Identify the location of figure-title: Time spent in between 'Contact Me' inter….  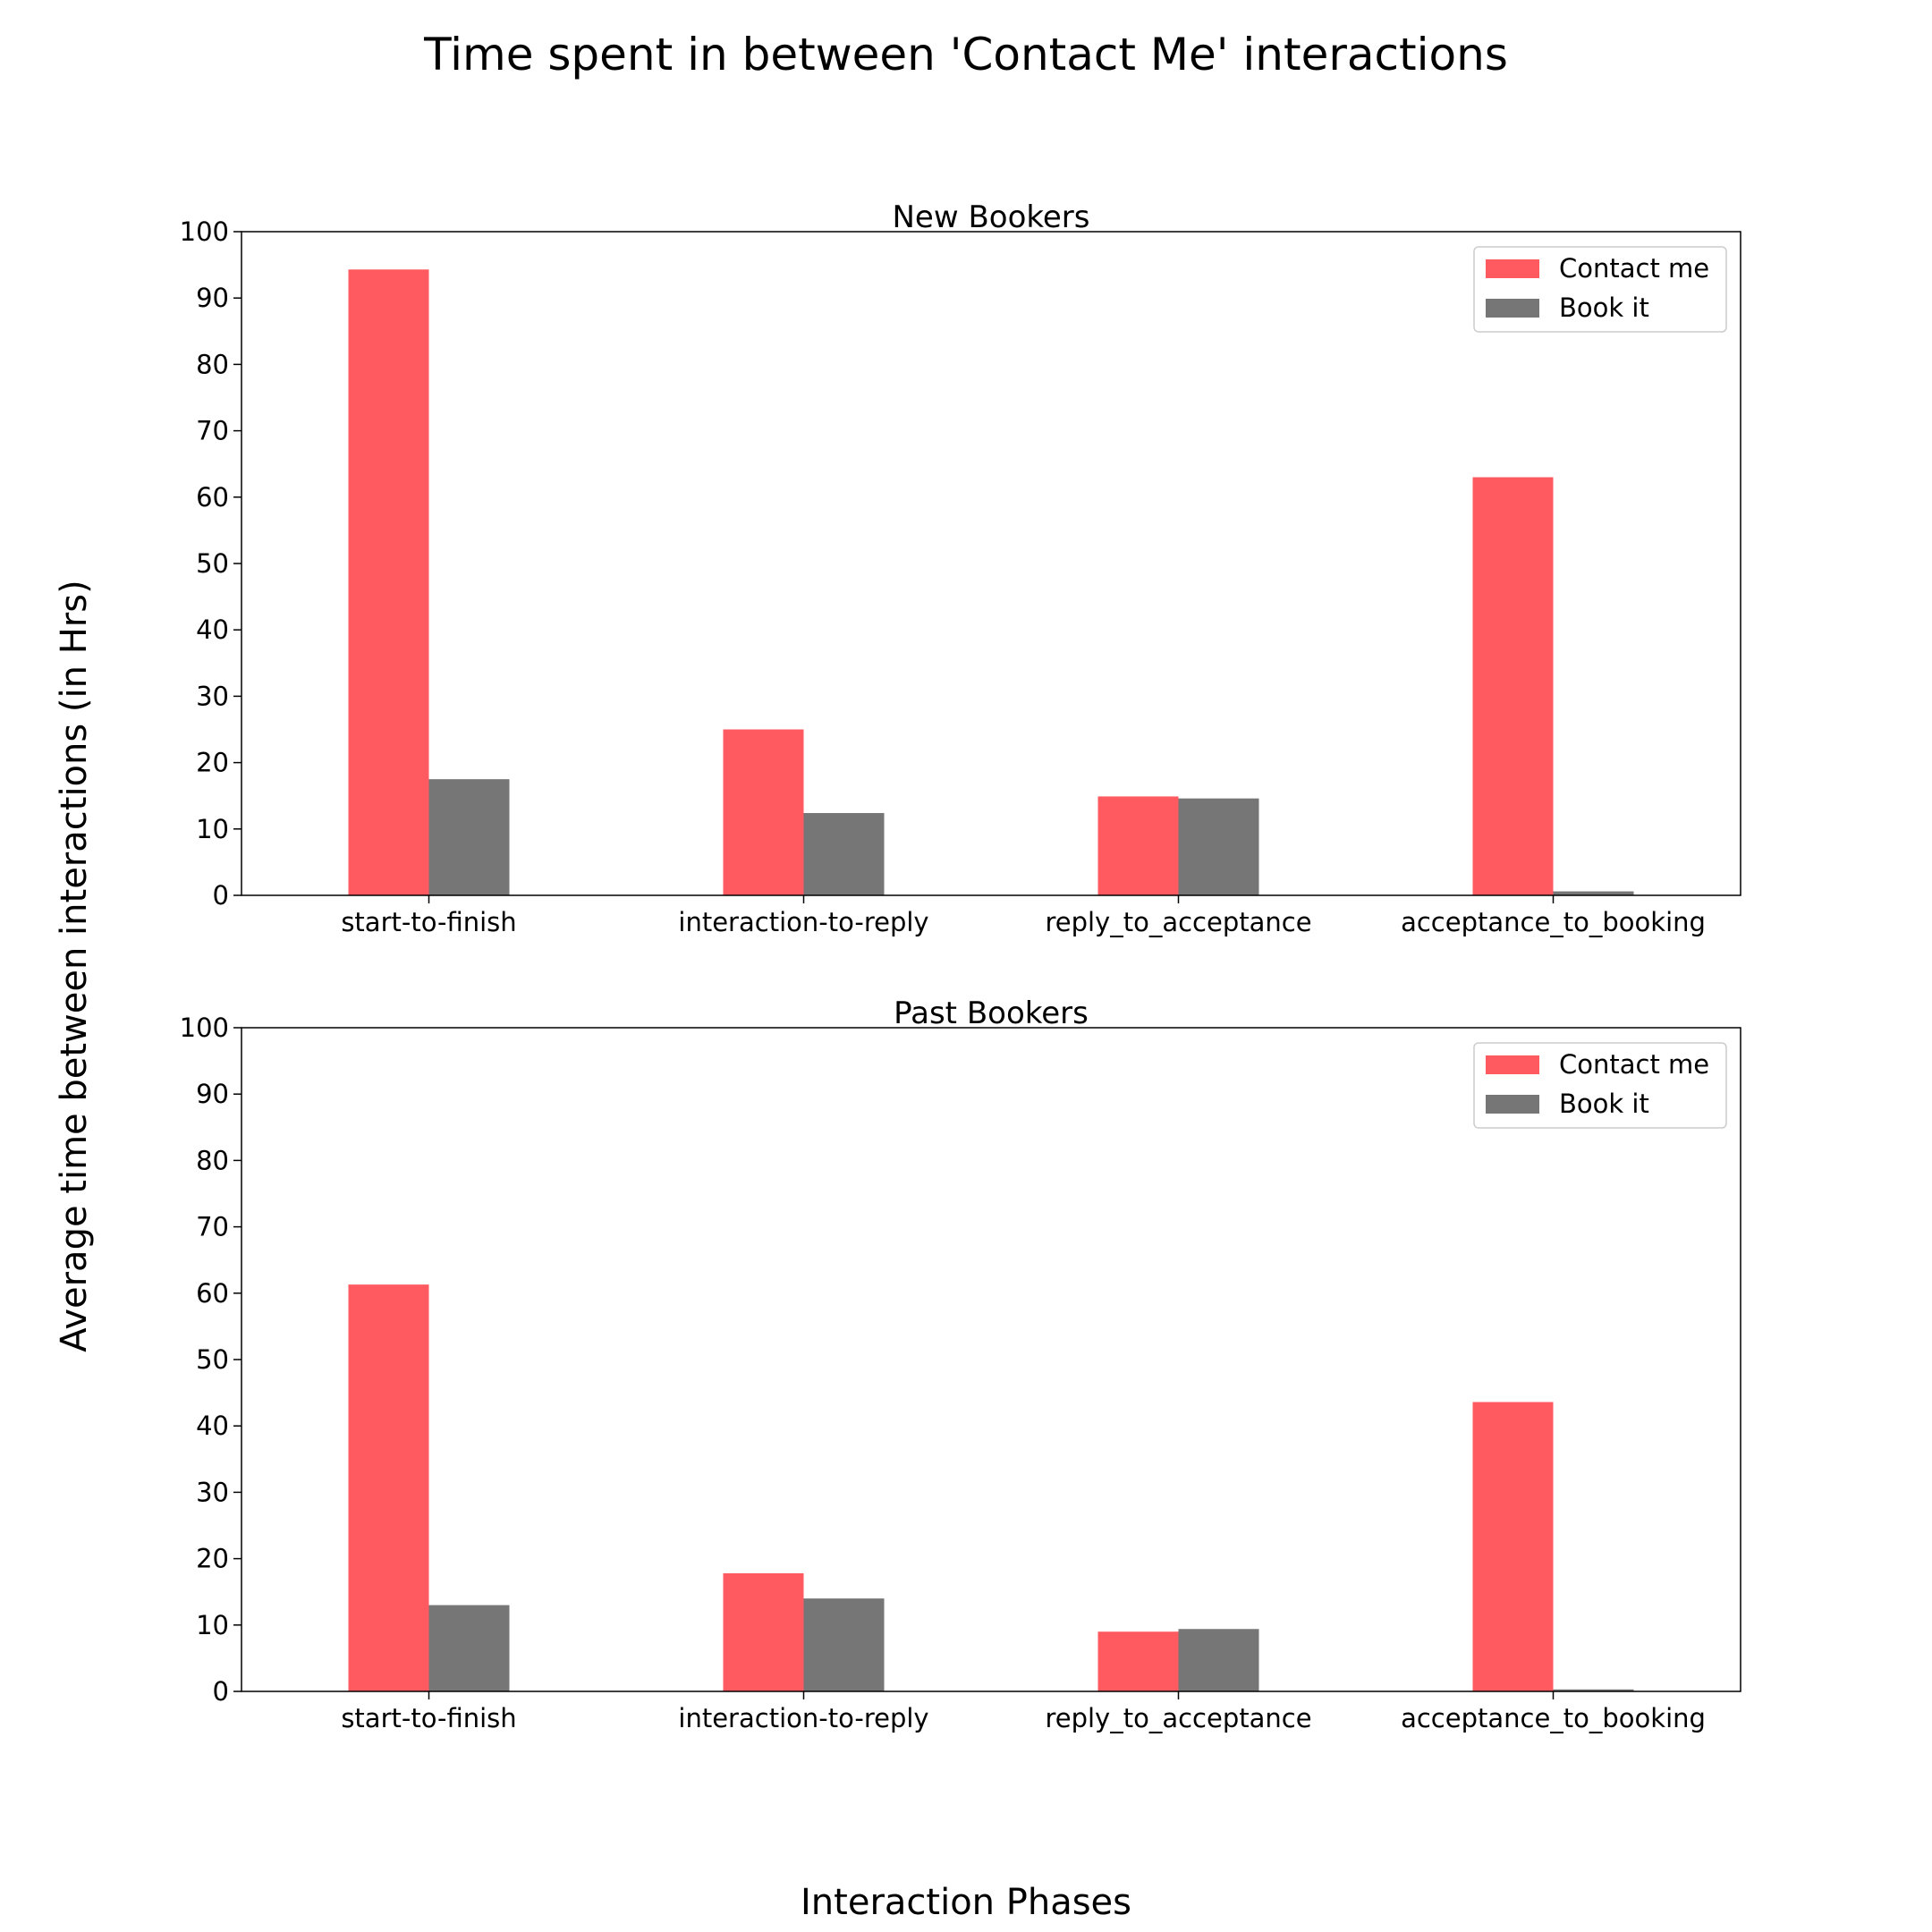
(965, 54).